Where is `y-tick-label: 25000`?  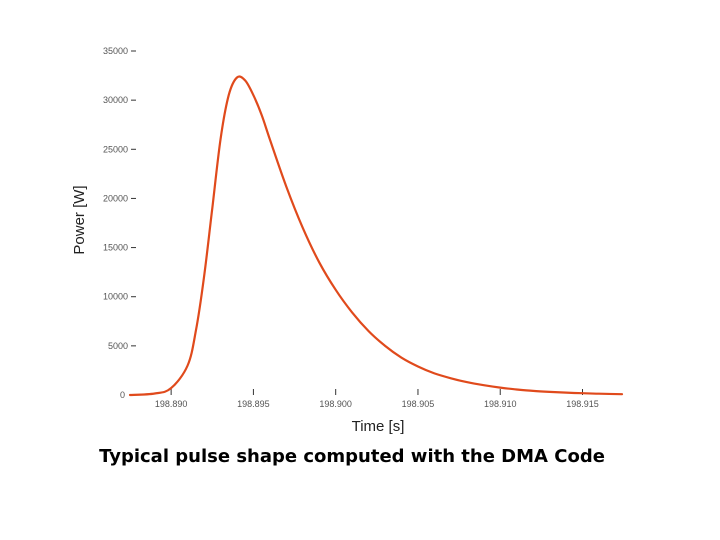 y-tick-label: 25000 is located at coordinates (115, 149).